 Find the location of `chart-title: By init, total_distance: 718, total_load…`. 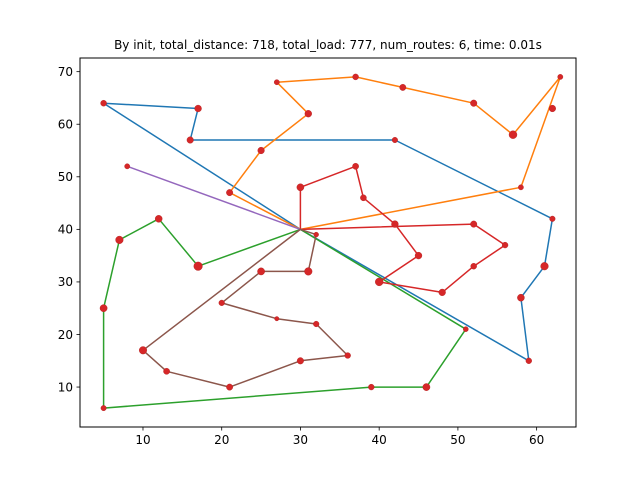

chart-title: By init, total_distance: 718, total_load… is located at coordinates (328, 45).